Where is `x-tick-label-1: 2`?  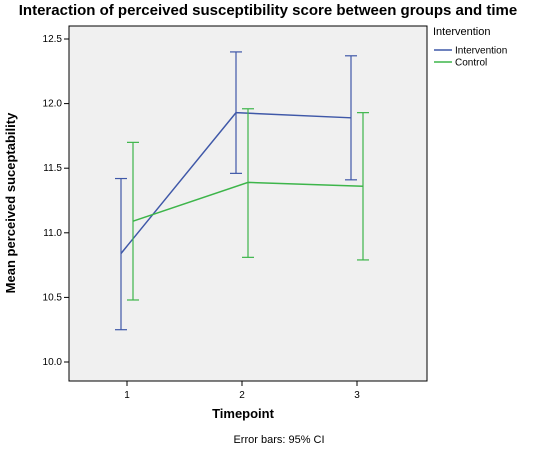 x-tick-label-1: 2 is located at coordinates (242, 395).